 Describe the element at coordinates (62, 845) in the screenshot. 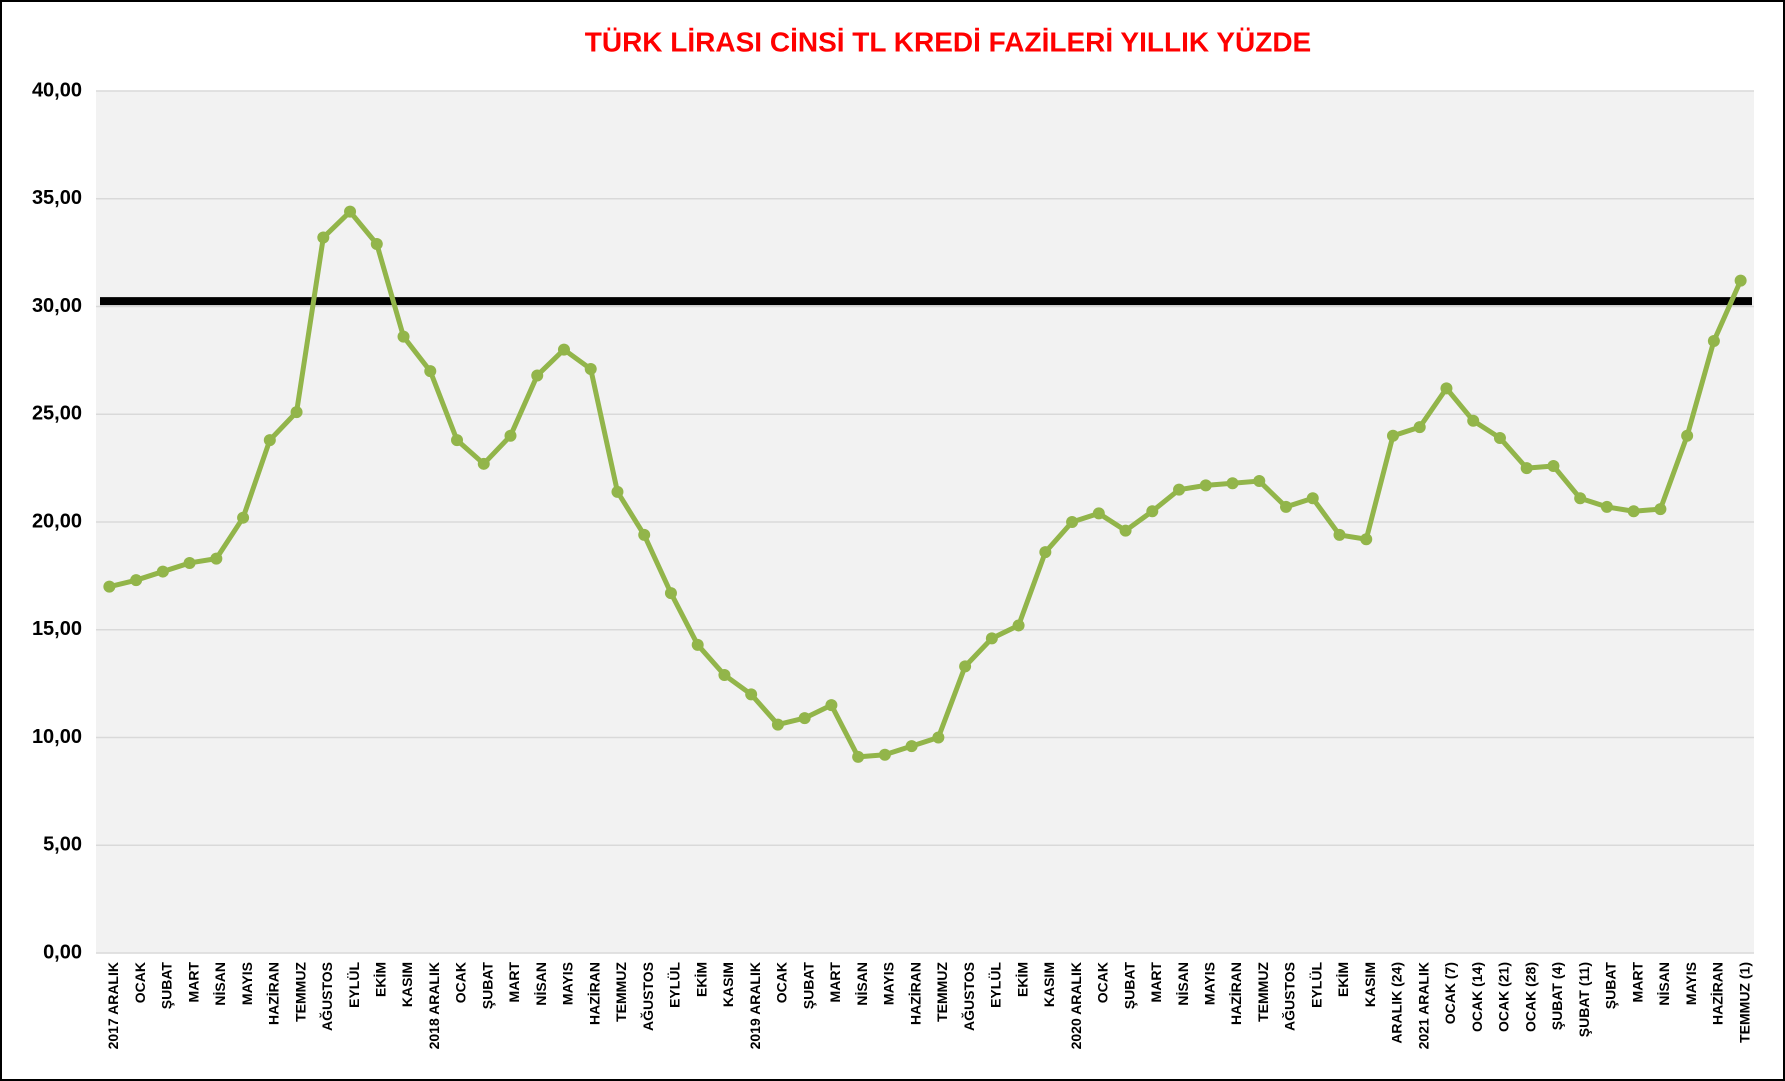

I see `y-tick-label: 5,00` at that location.